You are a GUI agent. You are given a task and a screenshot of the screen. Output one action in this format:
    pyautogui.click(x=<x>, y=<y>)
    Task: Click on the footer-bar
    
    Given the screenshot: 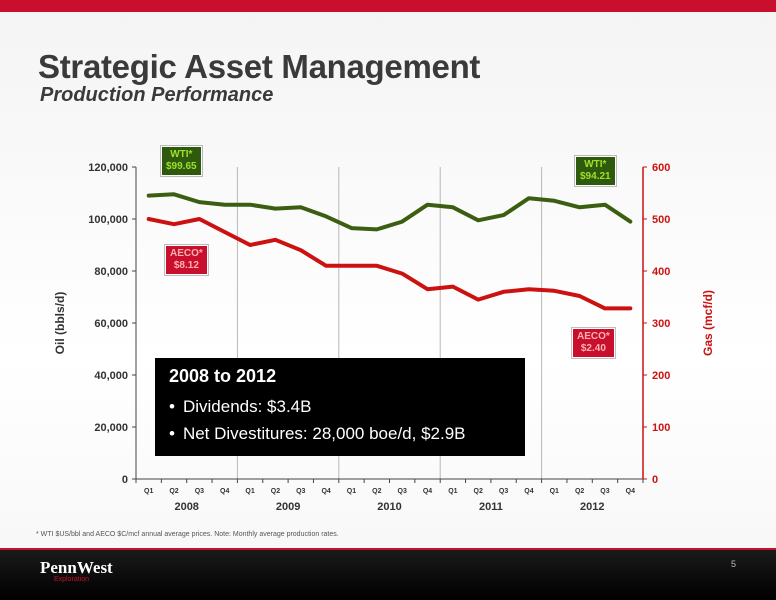 What is the action you would take?
    pyautogui.click(x=388, y=574)
    